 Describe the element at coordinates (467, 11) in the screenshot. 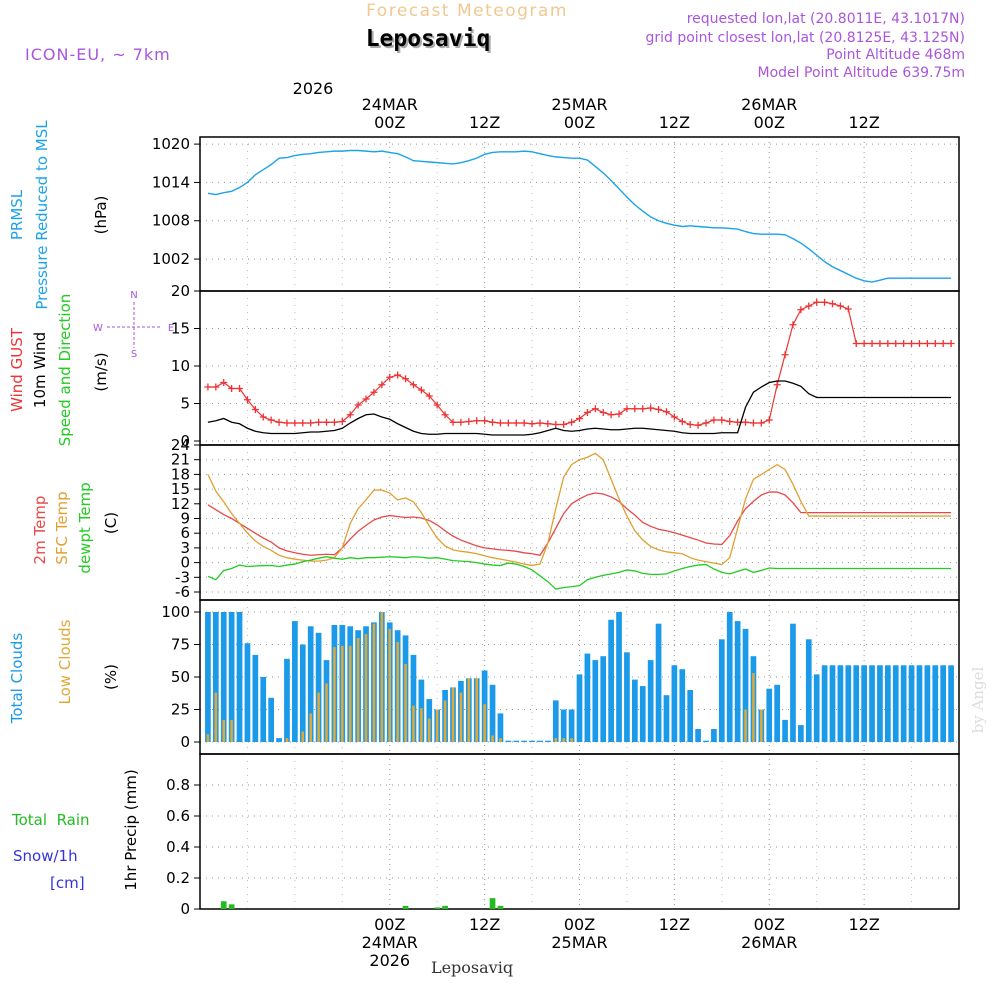

I see `product-title: Forecast Meteogram` at that location.